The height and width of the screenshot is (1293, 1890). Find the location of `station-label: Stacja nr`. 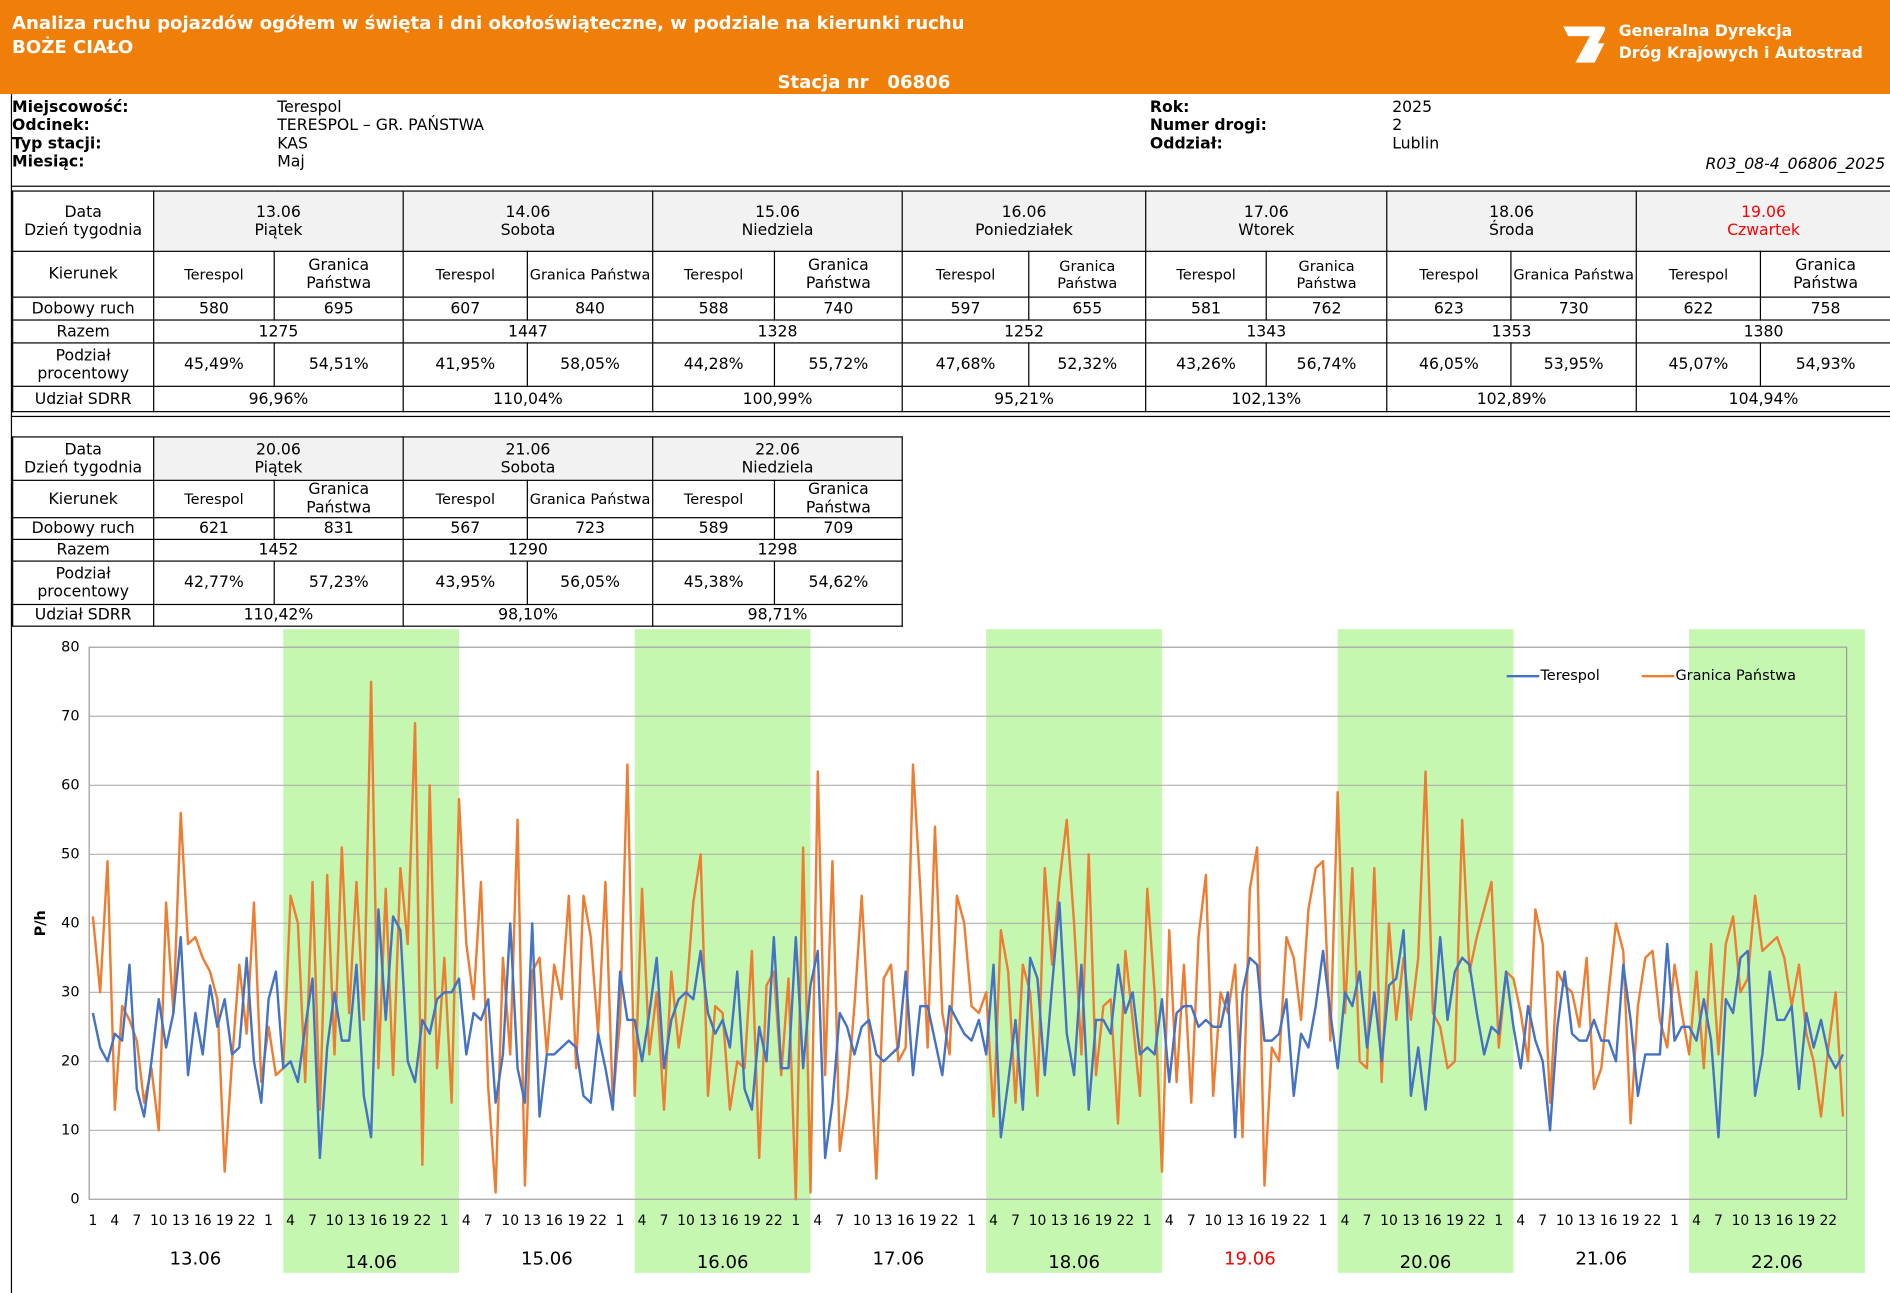

station-label: Stacja nr is located at coordinates (823, 82).